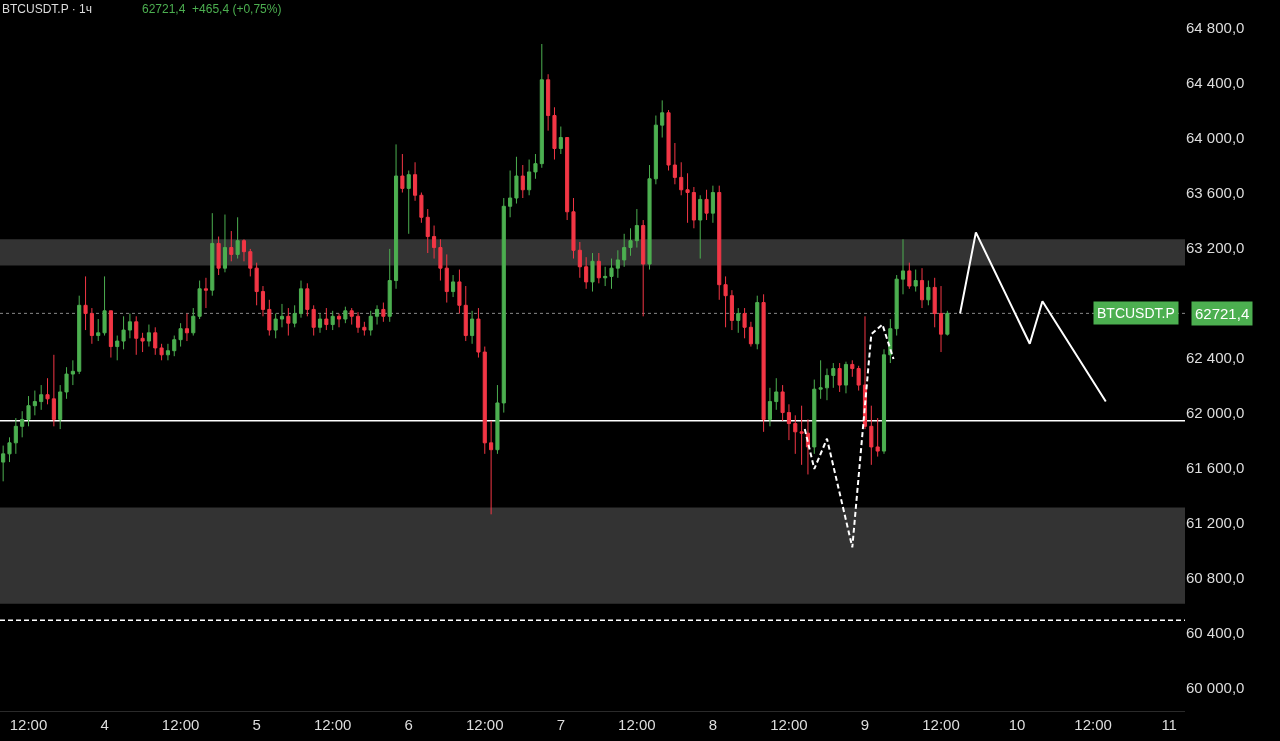 This screenshot has height=741, width=1280. What do you see at coordinates (1017, 724) in the screenshot?
I see `x-tick-label: 10` at bounding box center [1017, 724].